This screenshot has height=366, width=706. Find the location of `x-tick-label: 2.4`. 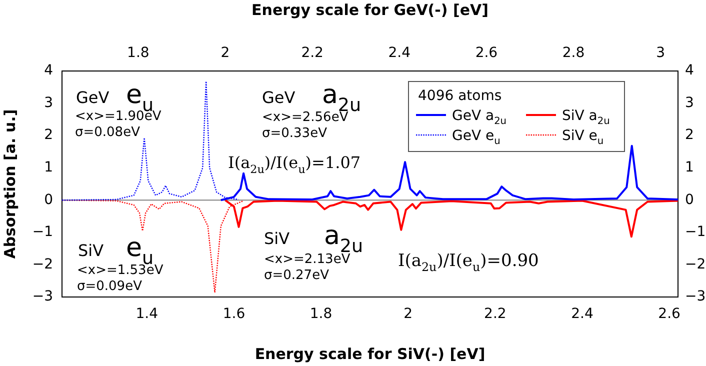

x-tick-label: 2.4 is located at coordinates (582, 314).